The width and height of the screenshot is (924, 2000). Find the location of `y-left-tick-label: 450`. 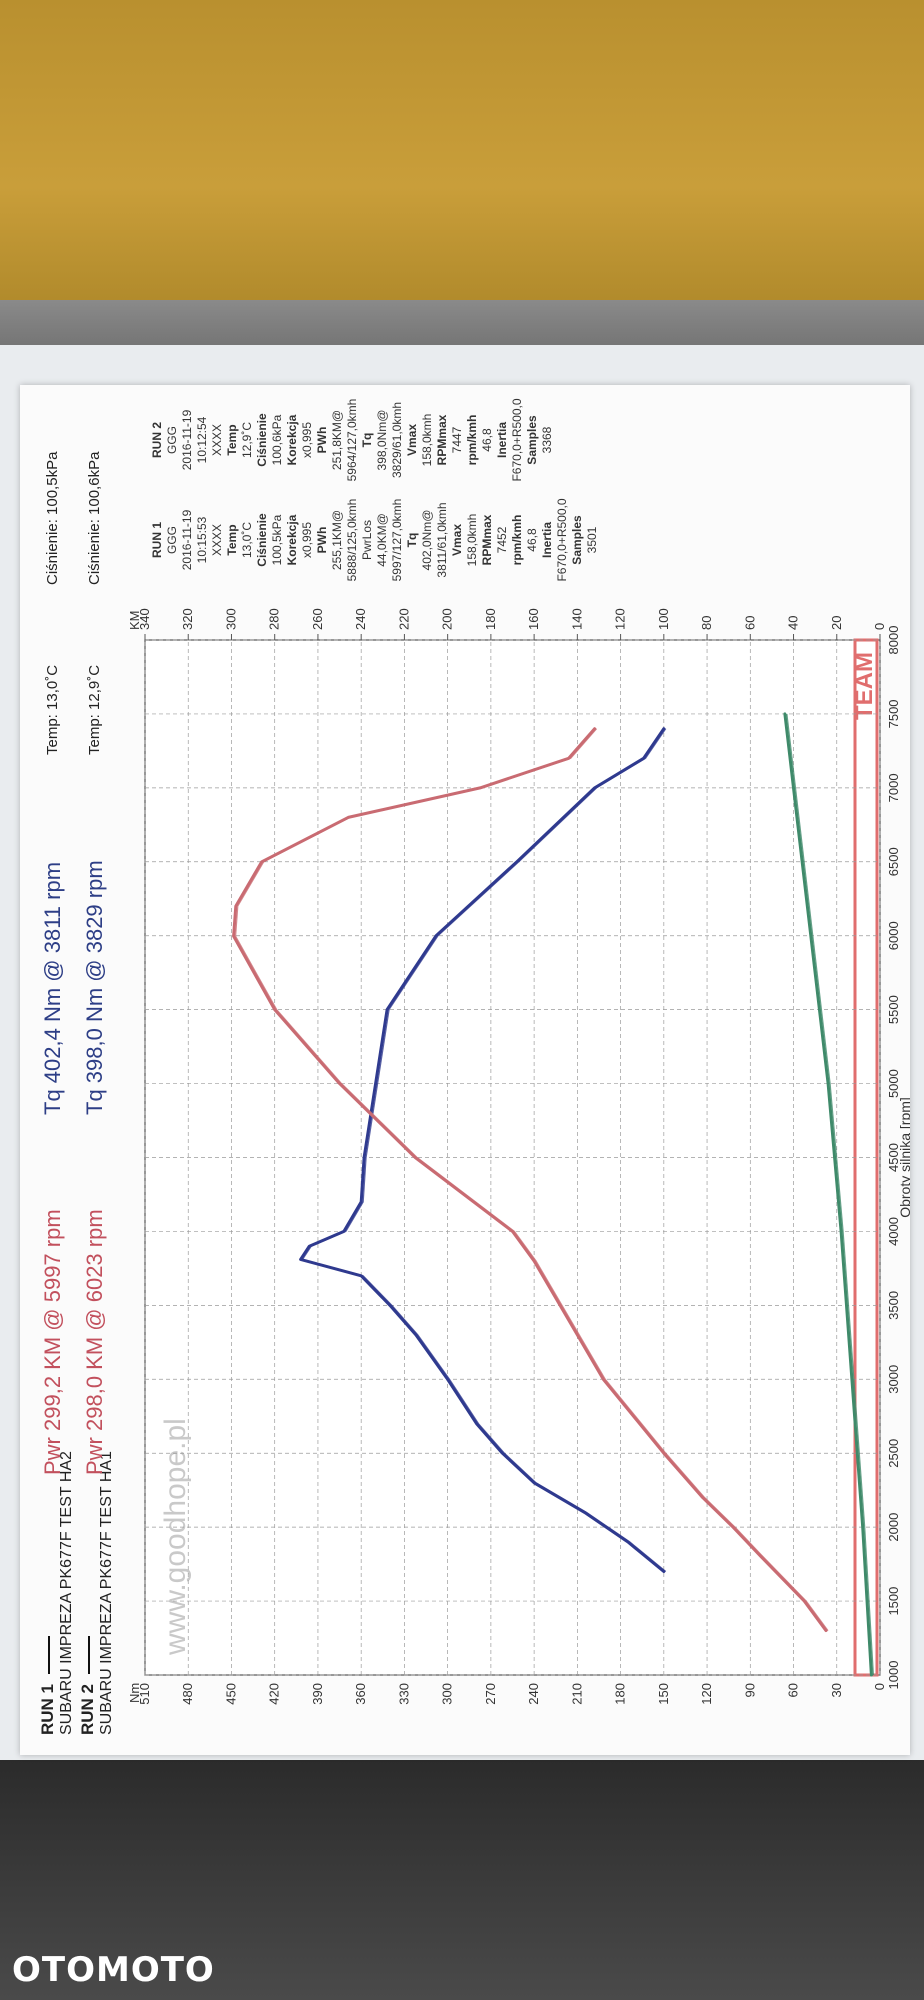

y-left-tick-label: 450 is located at coordinates (230, 1694).